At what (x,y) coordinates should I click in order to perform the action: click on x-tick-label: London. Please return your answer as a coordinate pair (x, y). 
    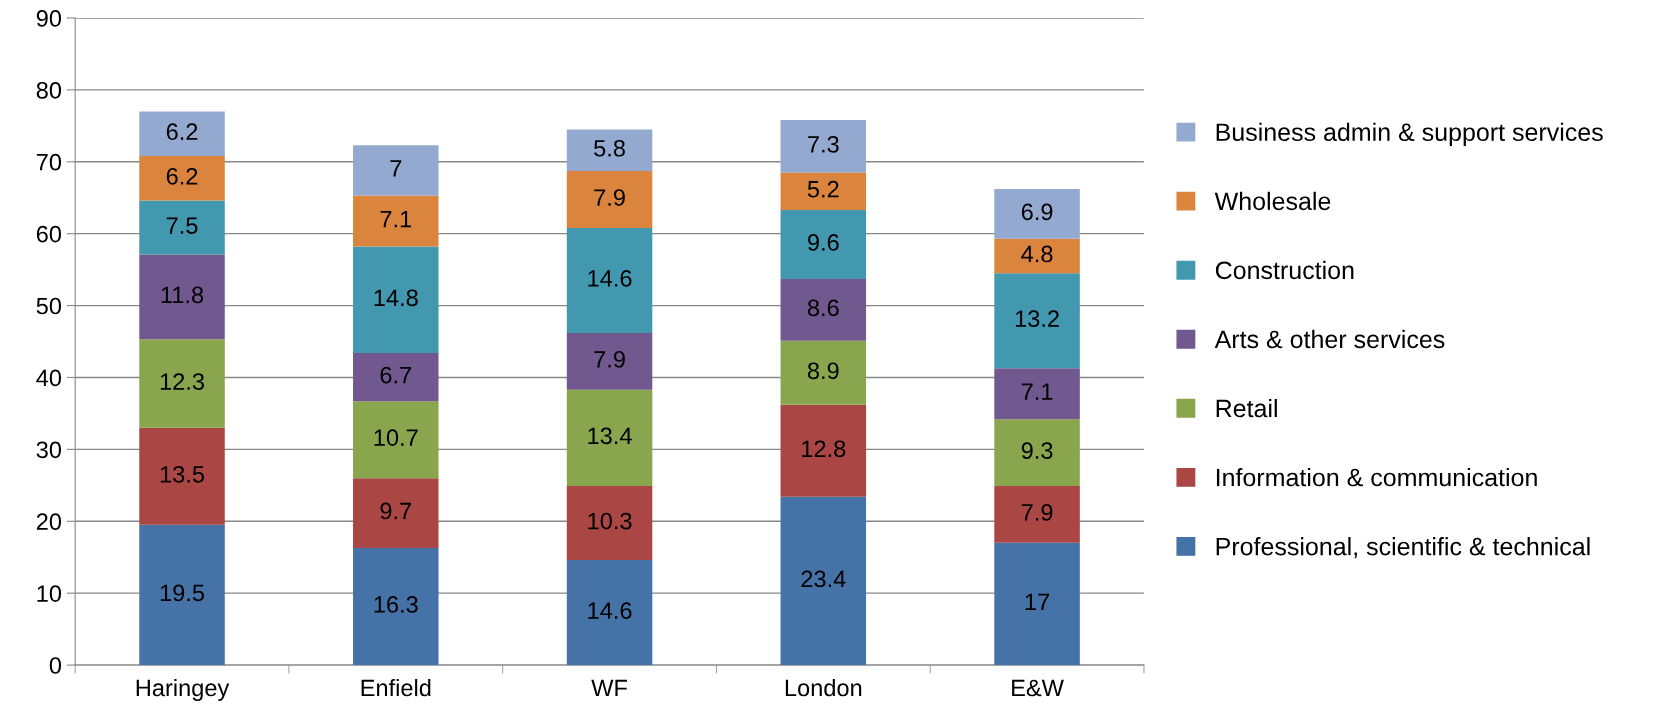
    Looking at the image, I should click on (823, 687).